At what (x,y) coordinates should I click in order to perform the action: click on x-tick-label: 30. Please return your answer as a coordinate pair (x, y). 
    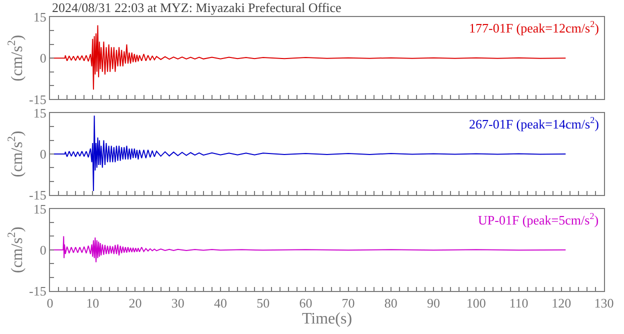
    Looking at the image, I should click on (177, 303).